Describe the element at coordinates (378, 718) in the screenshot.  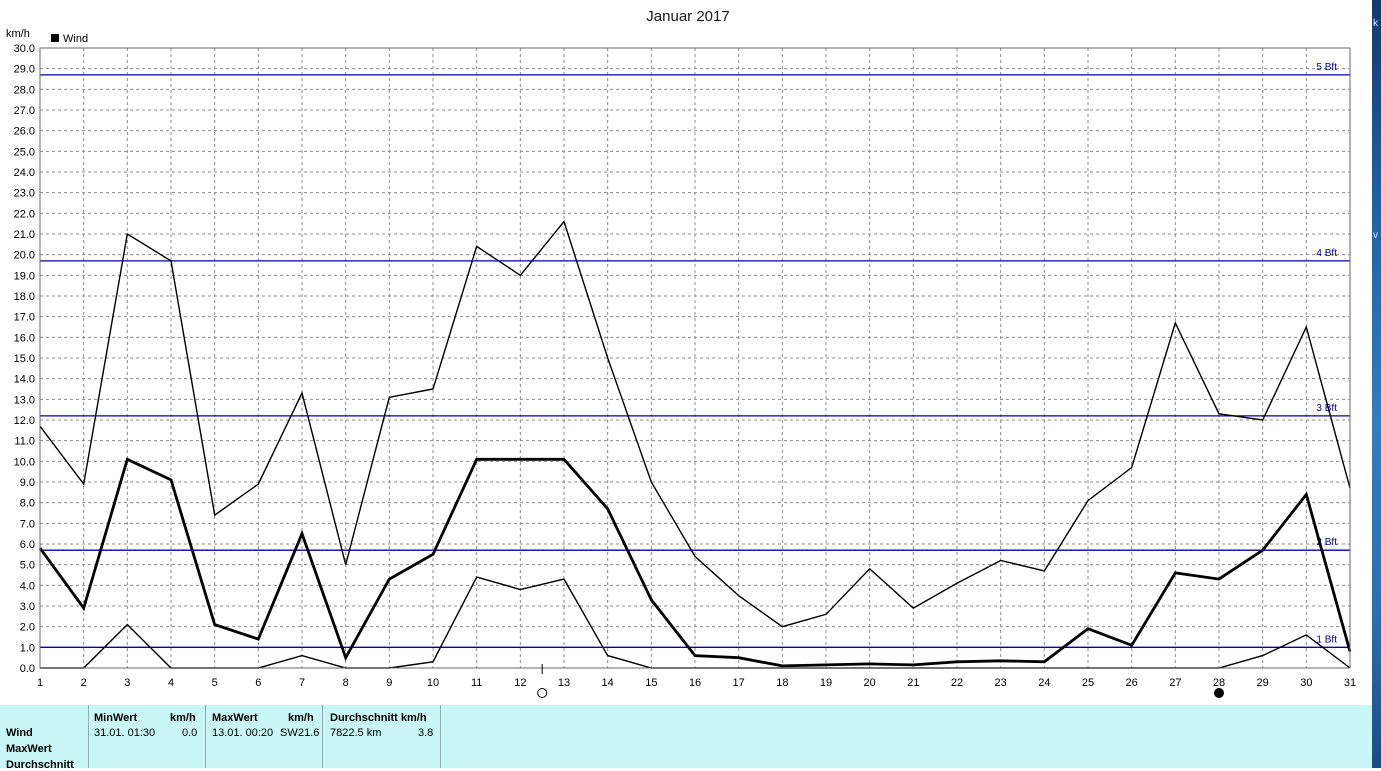
I see `avg-header: Durchschnitt km/h` at that location.